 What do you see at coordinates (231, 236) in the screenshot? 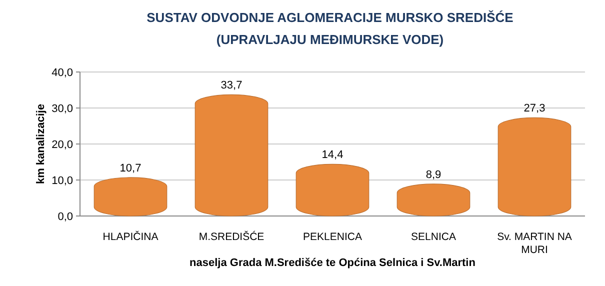
I see `x-tick-label: M.SREDIŠĆE` at bounding box center [231, 236].